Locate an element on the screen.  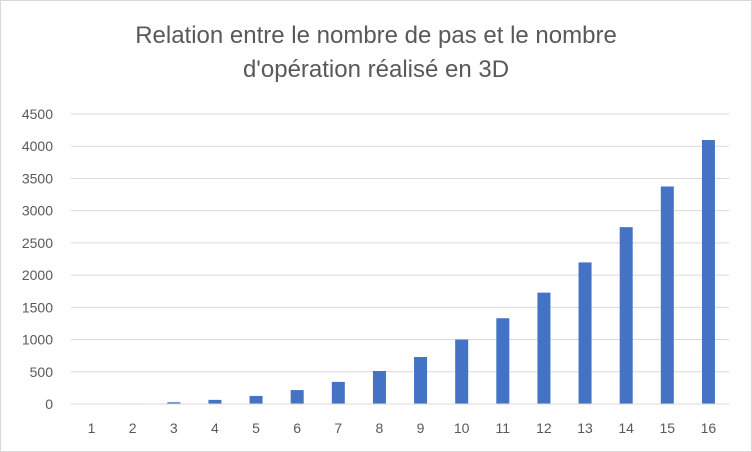
y-tick-label-1: 500 is located at coordinates (42, 372).